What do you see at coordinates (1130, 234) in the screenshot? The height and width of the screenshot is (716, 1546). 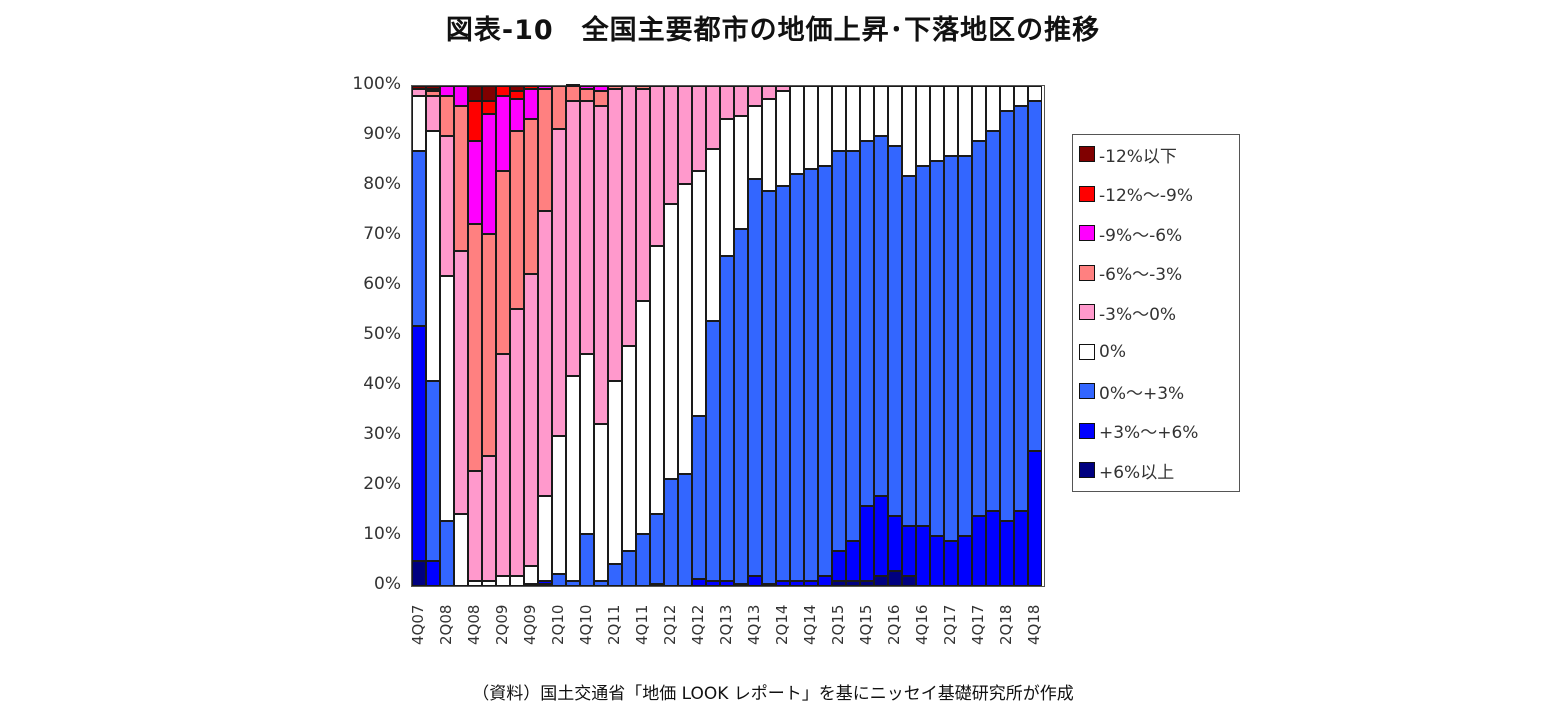 I see `legend-item: -9%～-6%` at bounding box center [1130, 234].